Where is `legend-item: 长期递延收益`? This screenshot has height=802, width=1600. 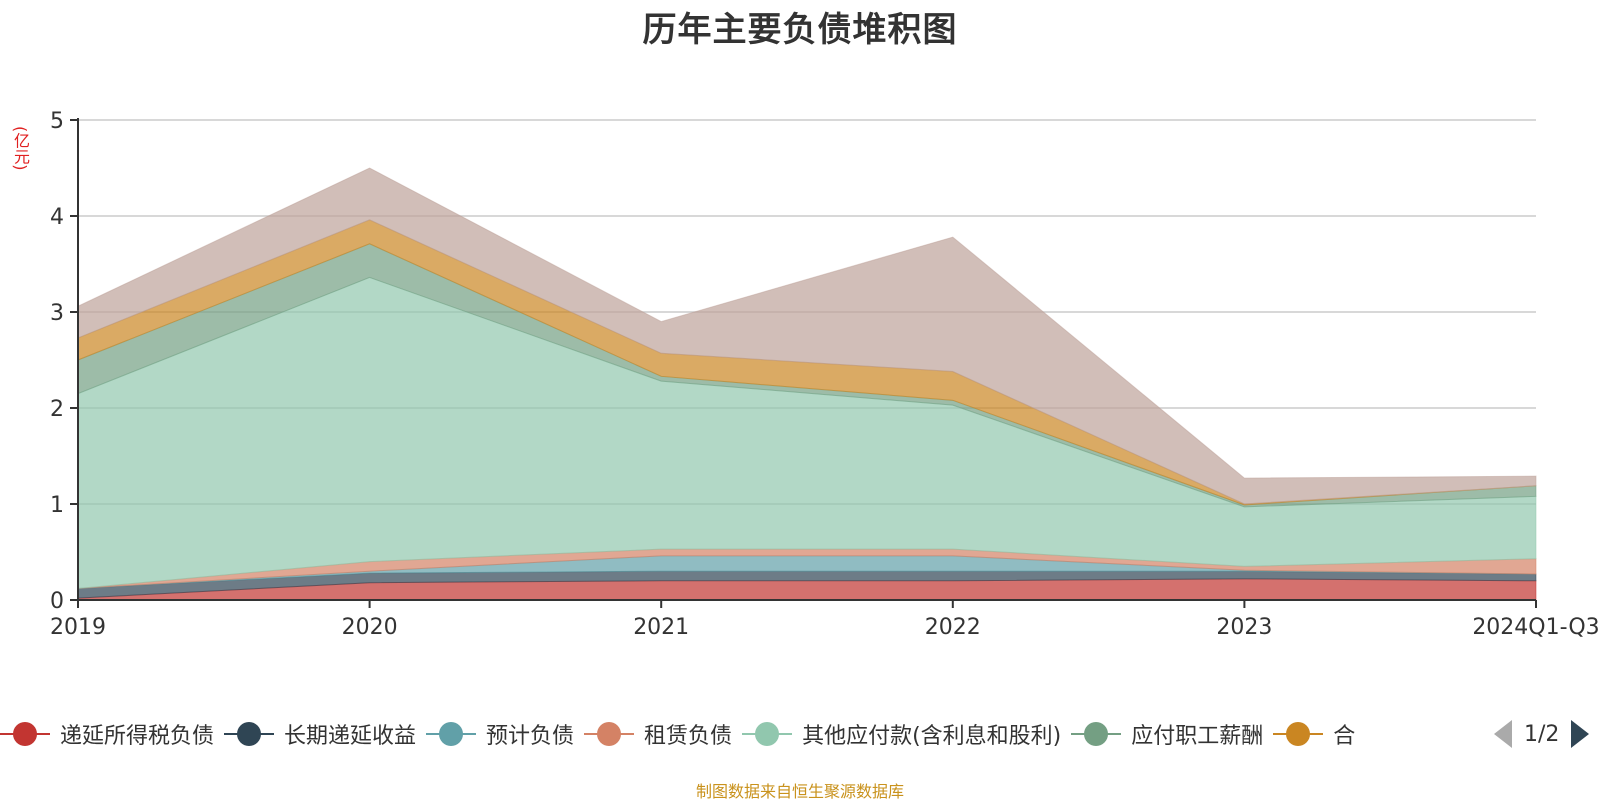
legend-item: 长期递延收益 is located at coordinates (320, 734).